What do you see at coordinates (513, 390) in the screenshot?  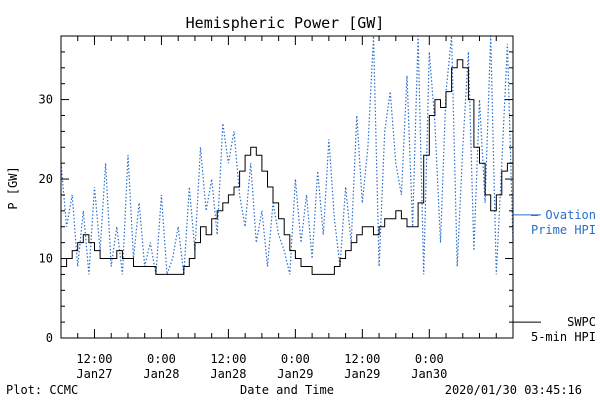 I see `footer-timestamp: 2020/01/30 03:45:16` at bounding box center [513, 390].